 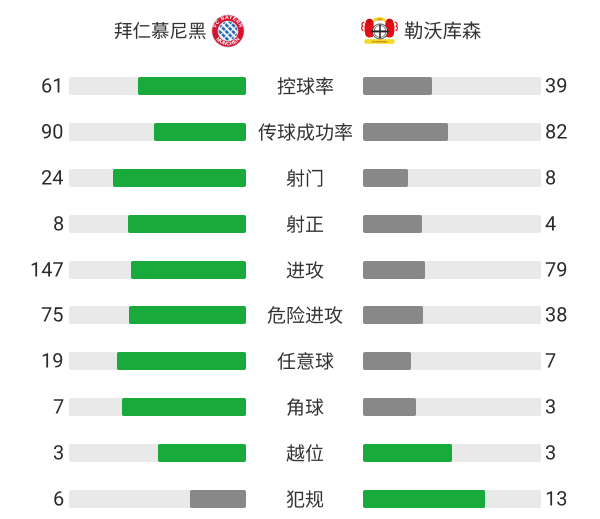 I want to click on svg-text: Leverkusen, so click(x=380, y=42).